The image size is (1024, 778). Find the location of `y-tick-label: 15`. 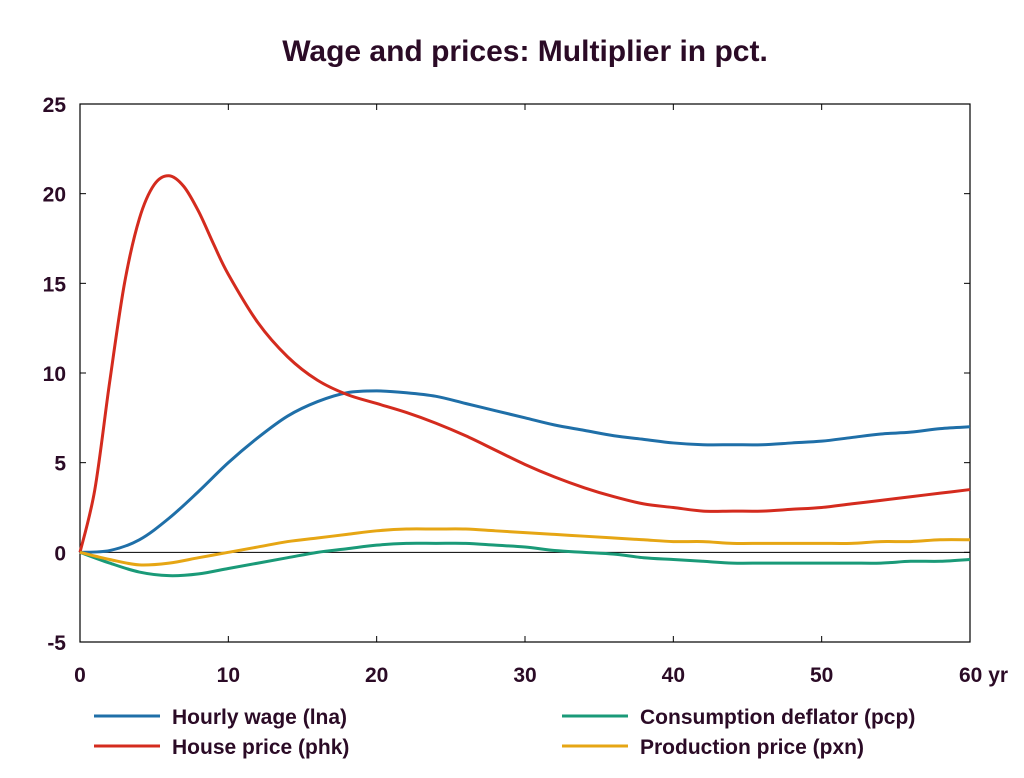

y-tick-label: 15 is located at coordinates (55, 284).